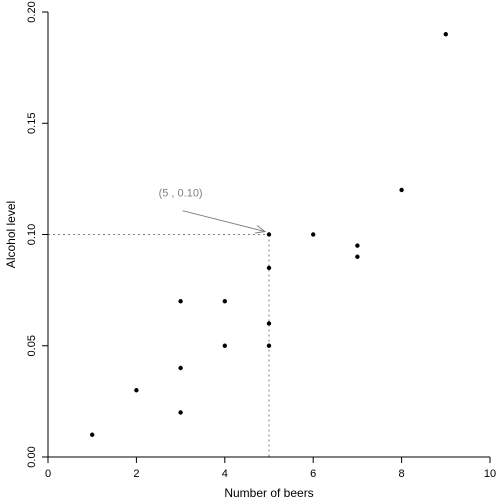  I want to click on y-axis-label: Alcohol level, so click(11, 234).